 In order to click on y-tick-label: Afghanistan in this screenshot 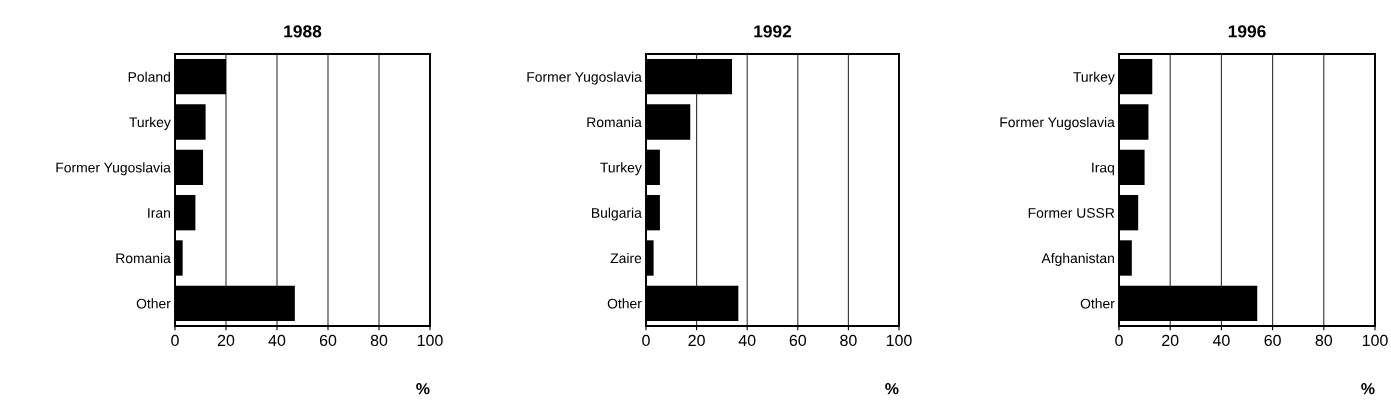, I will do `click(1077, 259)`.